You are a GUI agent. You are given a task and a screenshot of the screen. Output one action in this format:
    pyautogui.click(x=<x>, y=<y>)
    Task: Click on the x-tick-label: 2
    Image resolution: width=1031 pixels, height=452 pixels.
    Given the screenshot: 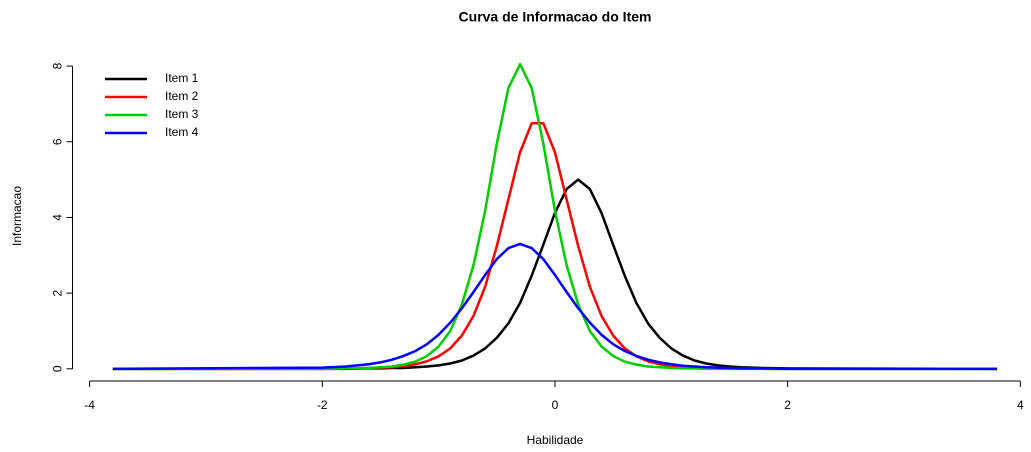 What is the action you would take?
    pyautogui.click(x=787, y=405)
    